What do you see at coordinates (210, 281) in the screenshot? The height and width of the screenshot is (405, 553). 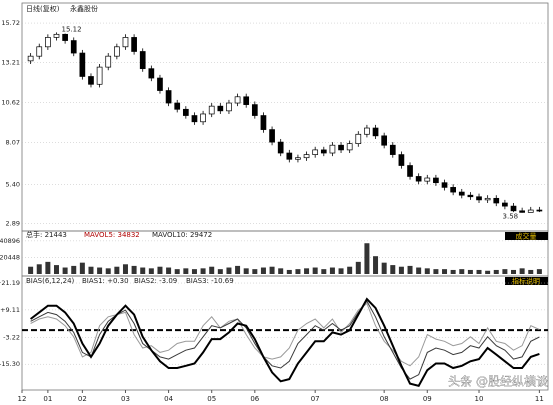 I see `bias-header: BIAS3: -10.69` at bounding box center [210, 281].